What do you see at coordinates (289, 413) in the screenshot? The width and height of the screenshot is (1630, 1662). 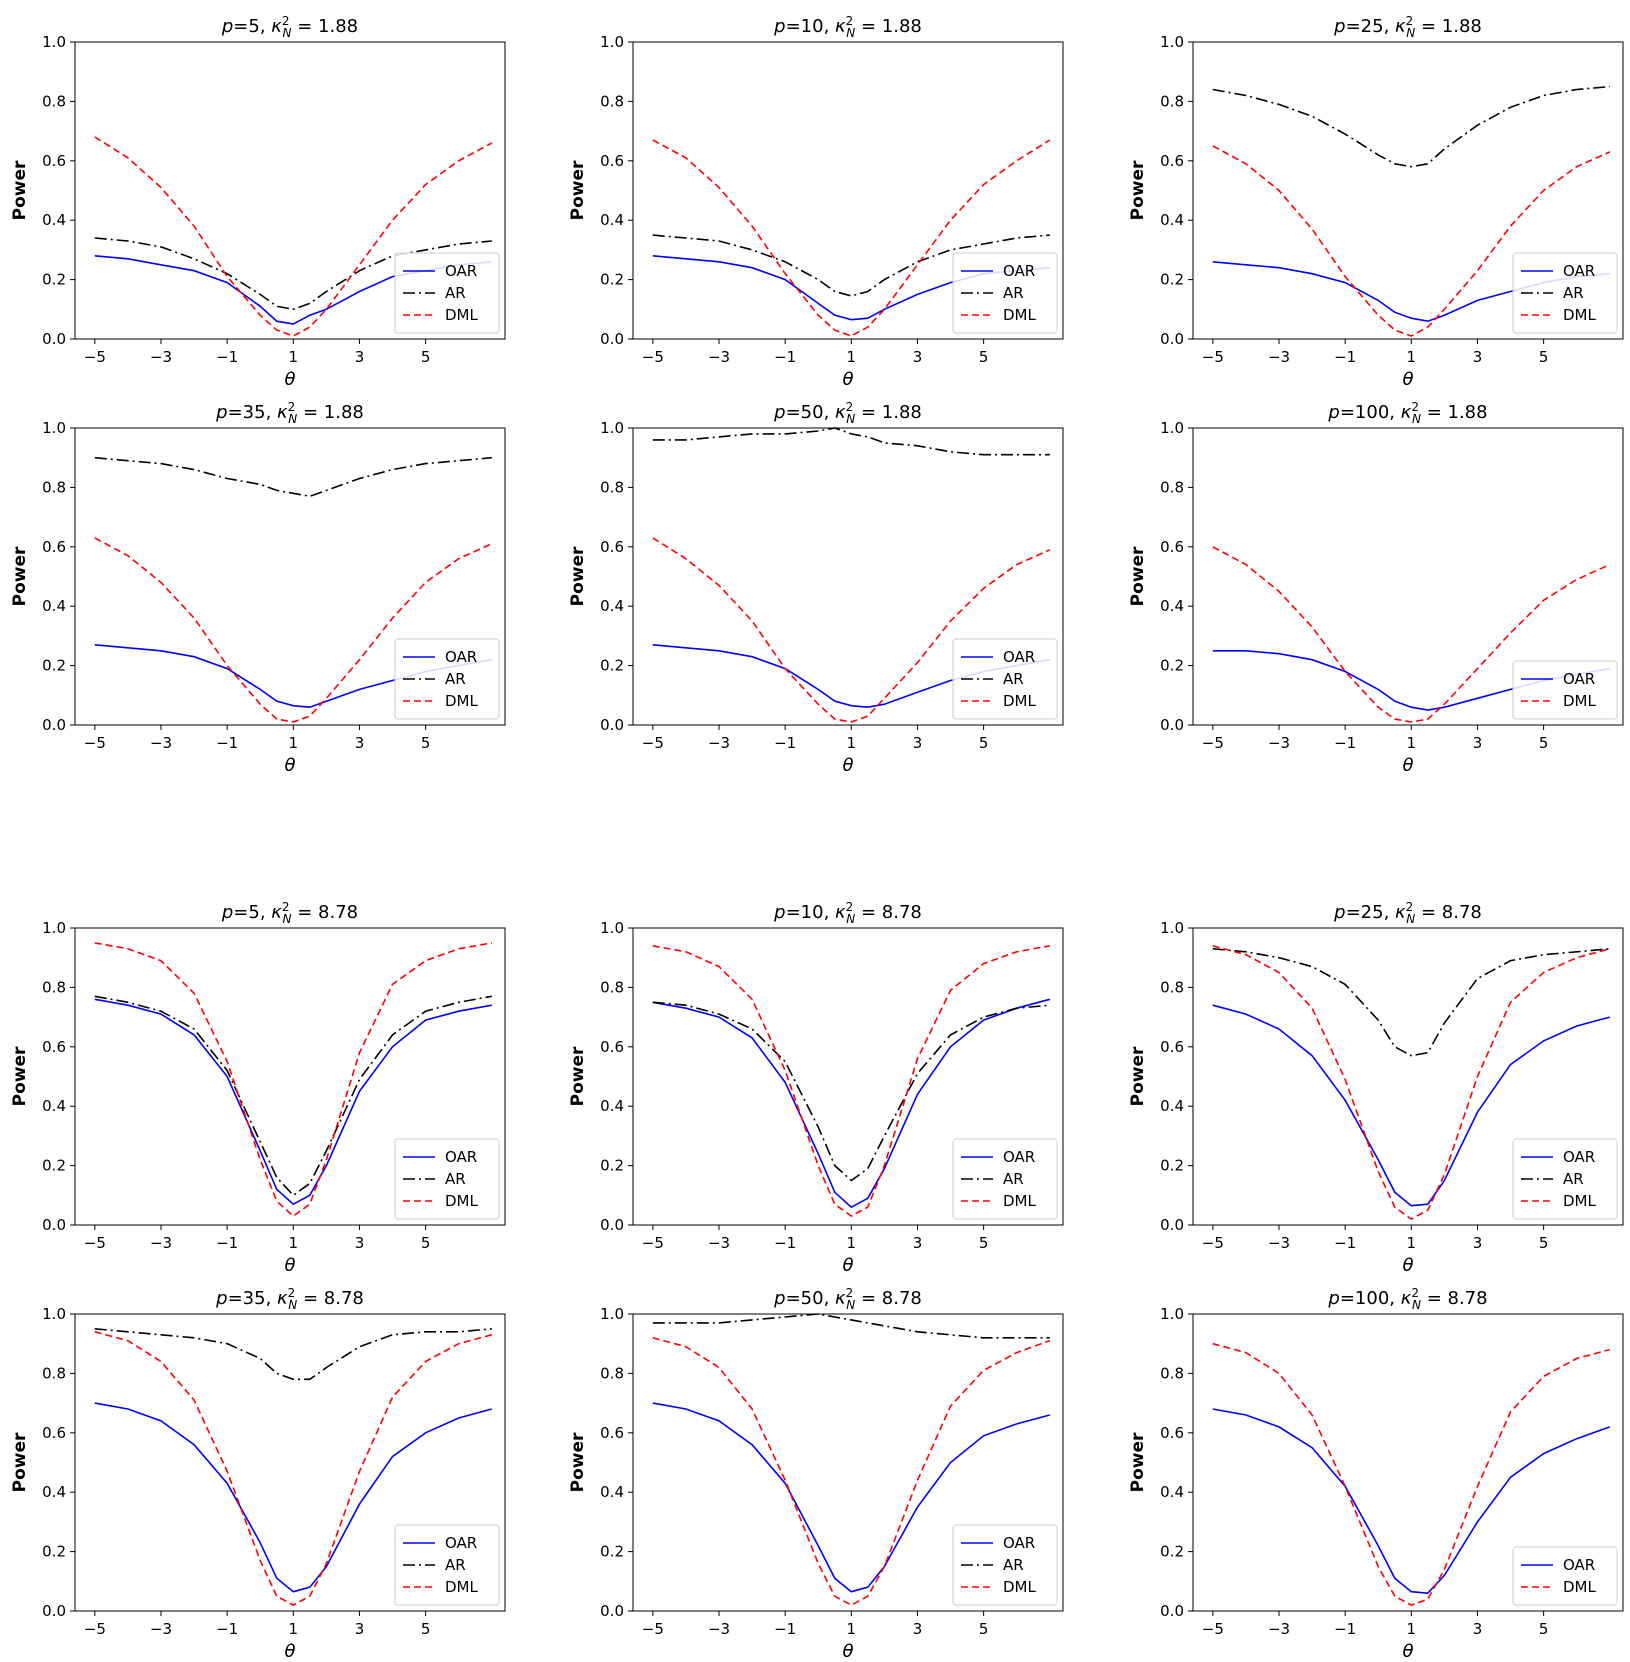 I see `panel-title: p=35, κ2 N = 1.88` at bounding box center [289, 413].